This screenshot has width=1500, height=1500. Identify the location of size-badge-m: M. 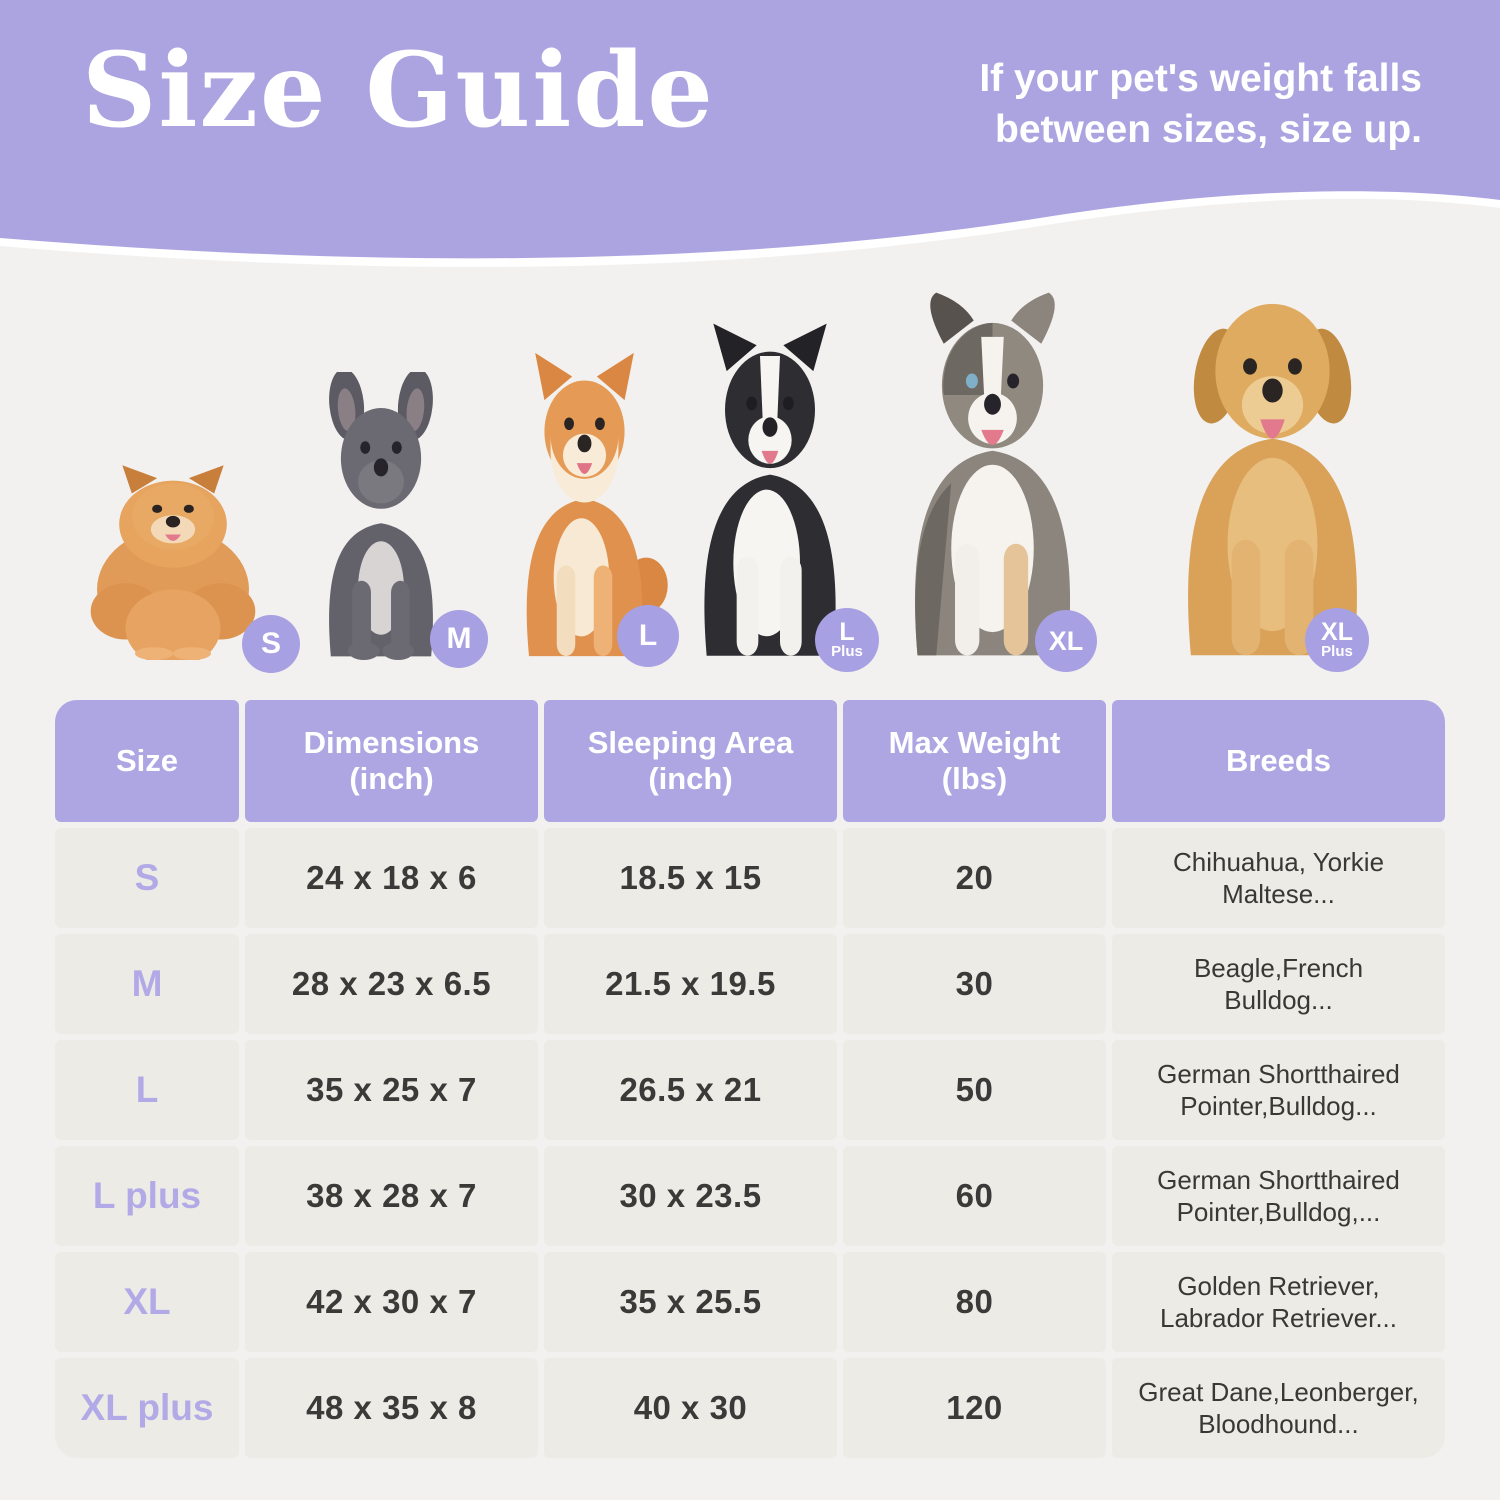
(459, 639).